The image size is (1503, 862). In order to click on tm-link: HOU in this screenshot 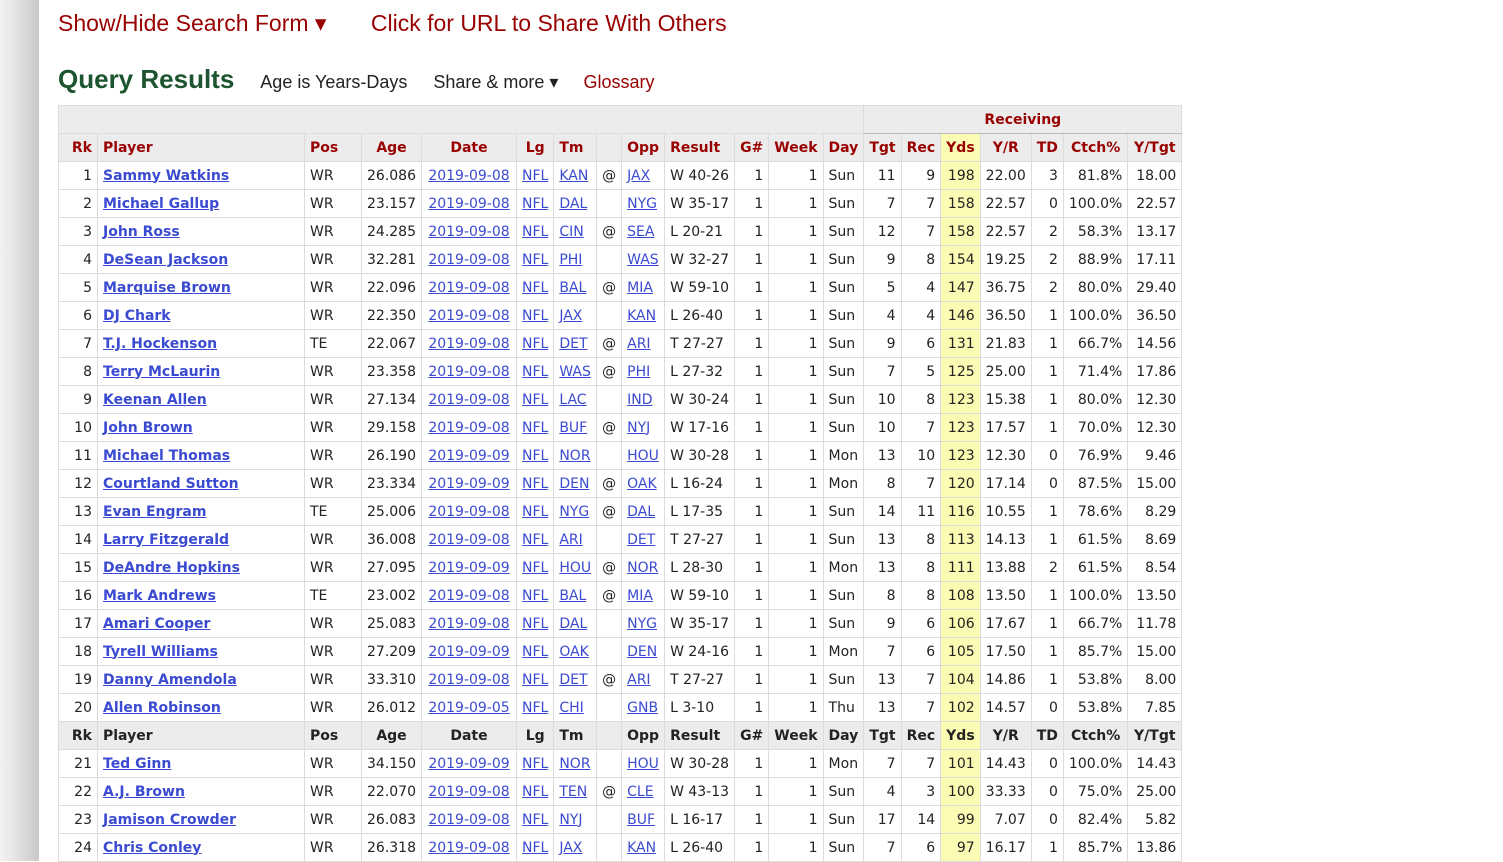, I will do `click(575, 567)`.